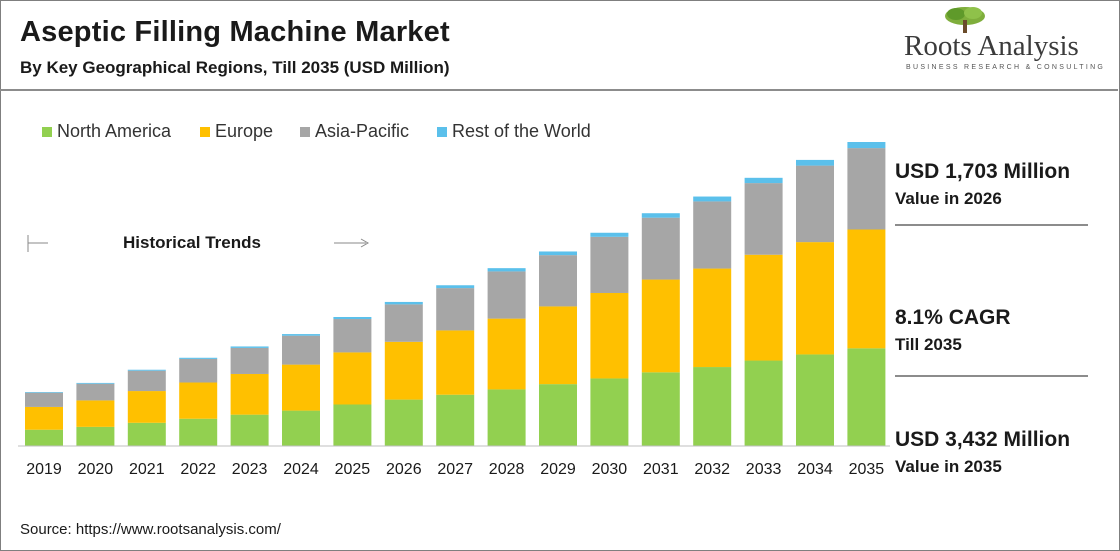 Image resolution: width=1120 pixels, height=551 pixels. What do you see at coordinates (403, 323) in the screenshot?
I see `bar-2026-asia-pacific` at bounding box center [403, 323].